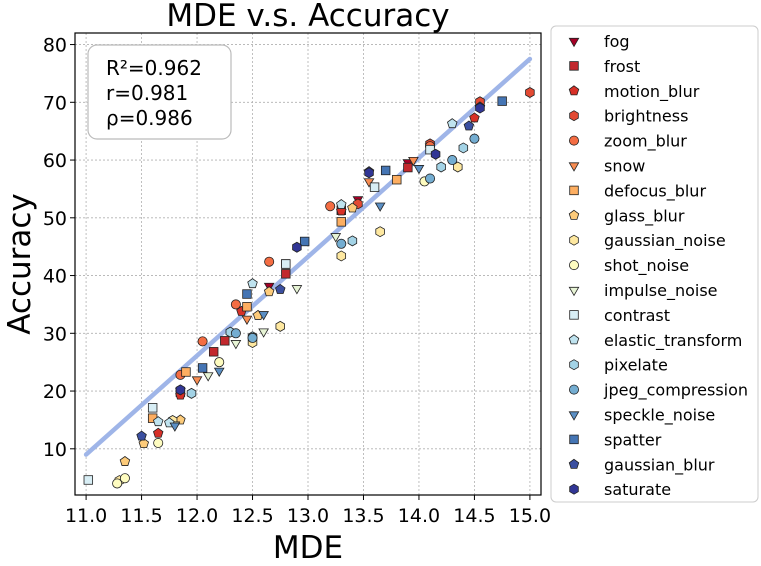  What do you see at coordinates (673, 341) in the screenshot?
I see `legend-label: elastic_transform` at bounding box center [673, 341].